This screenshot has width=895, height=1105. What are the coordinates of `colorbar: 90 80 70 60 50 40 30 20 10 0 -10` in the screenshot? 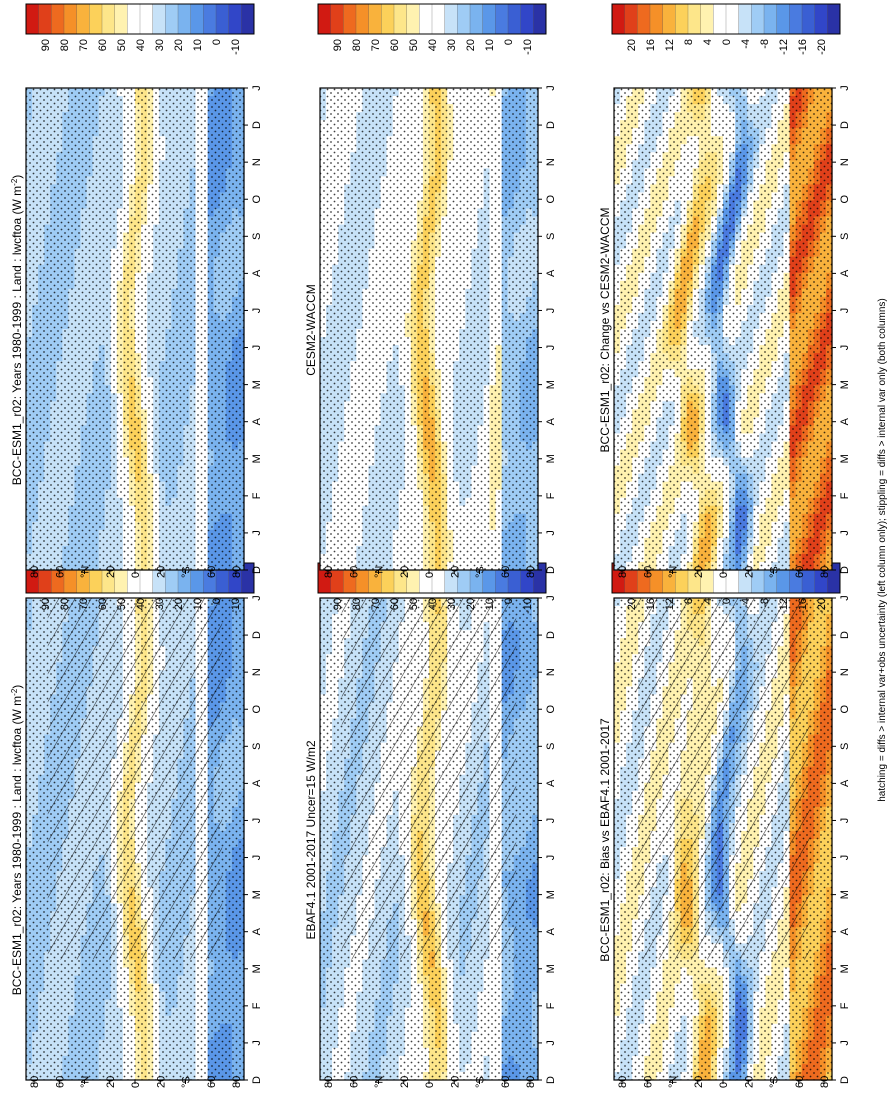 It's located at (140, 29).